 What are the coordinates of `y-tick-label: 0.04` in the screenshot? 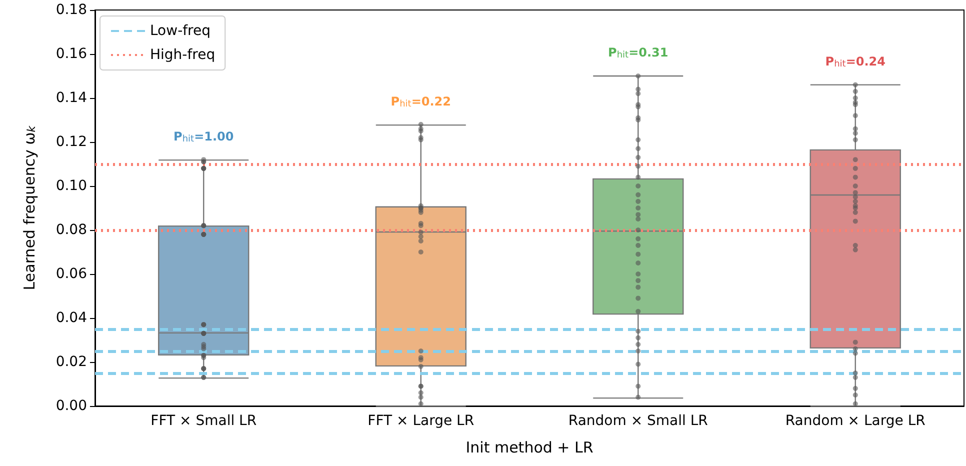 It's located at (72, 318).